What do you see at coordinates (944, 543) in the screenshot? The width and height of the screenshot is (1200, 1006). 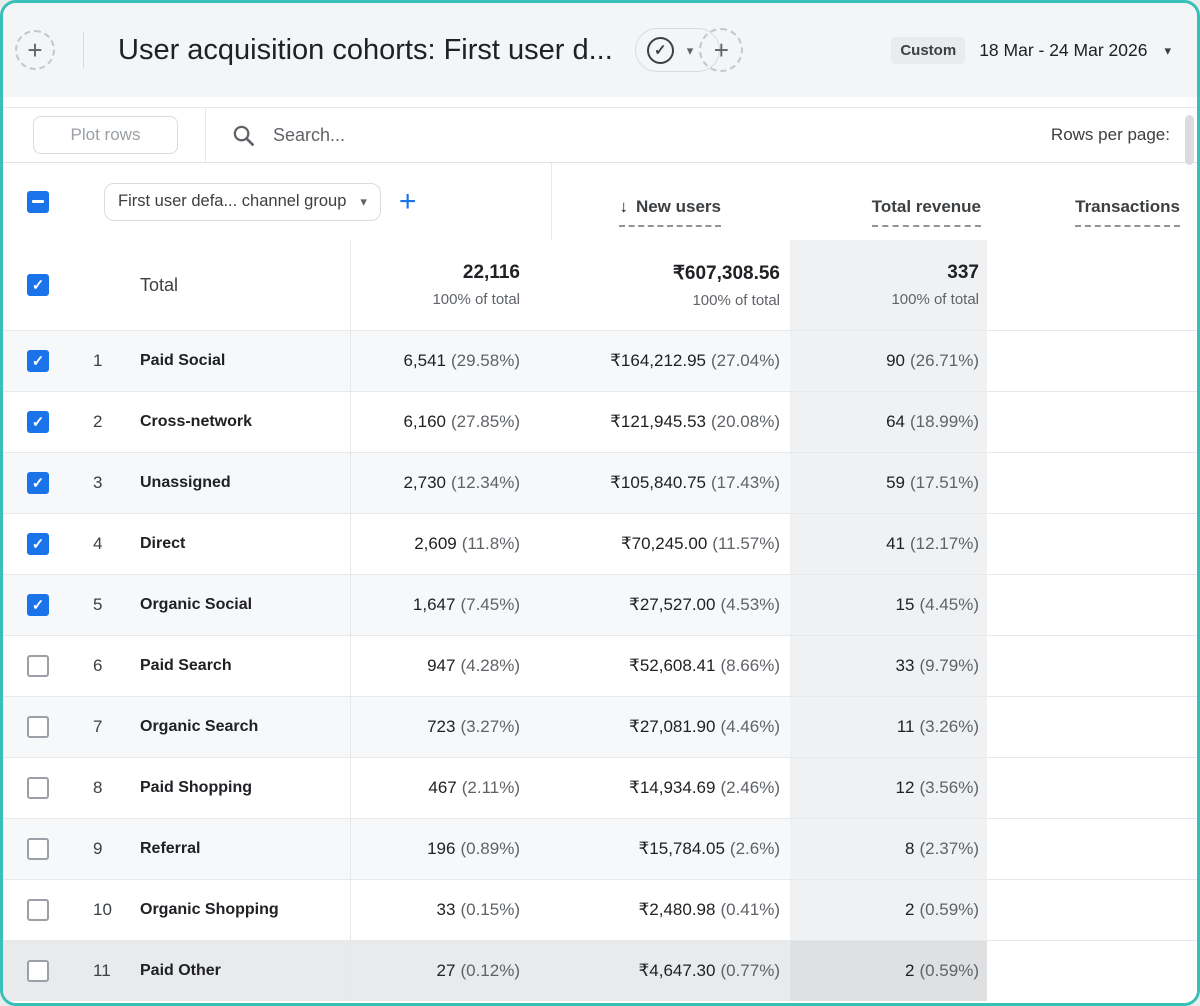 I see `transactions-percent: (12.17%)` at bounding box center [944, 543].